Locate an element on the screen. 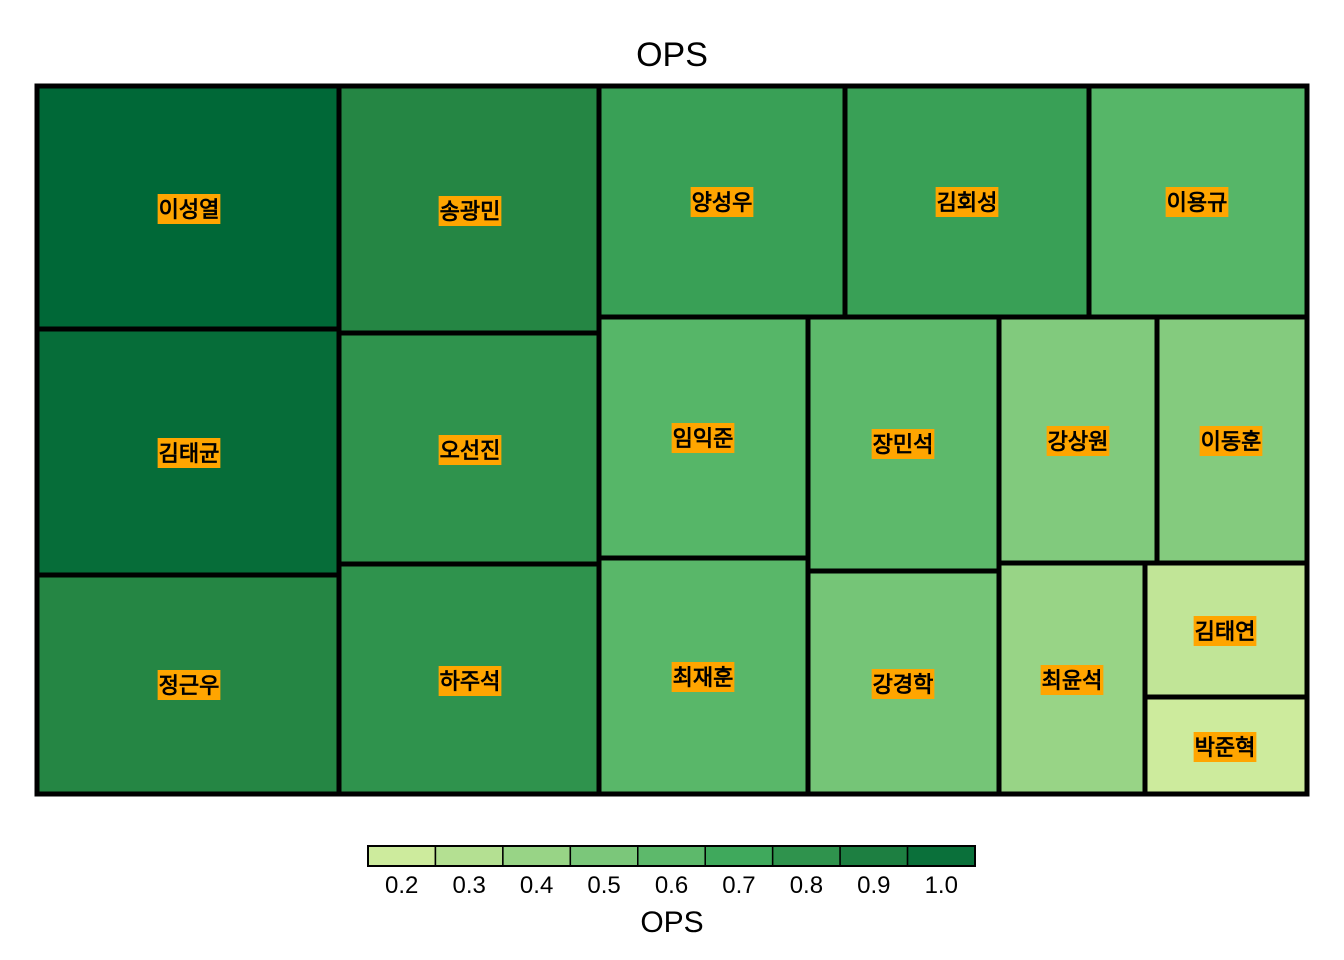  treemap-tile: 임익준 is located at coordinates (703, 437).